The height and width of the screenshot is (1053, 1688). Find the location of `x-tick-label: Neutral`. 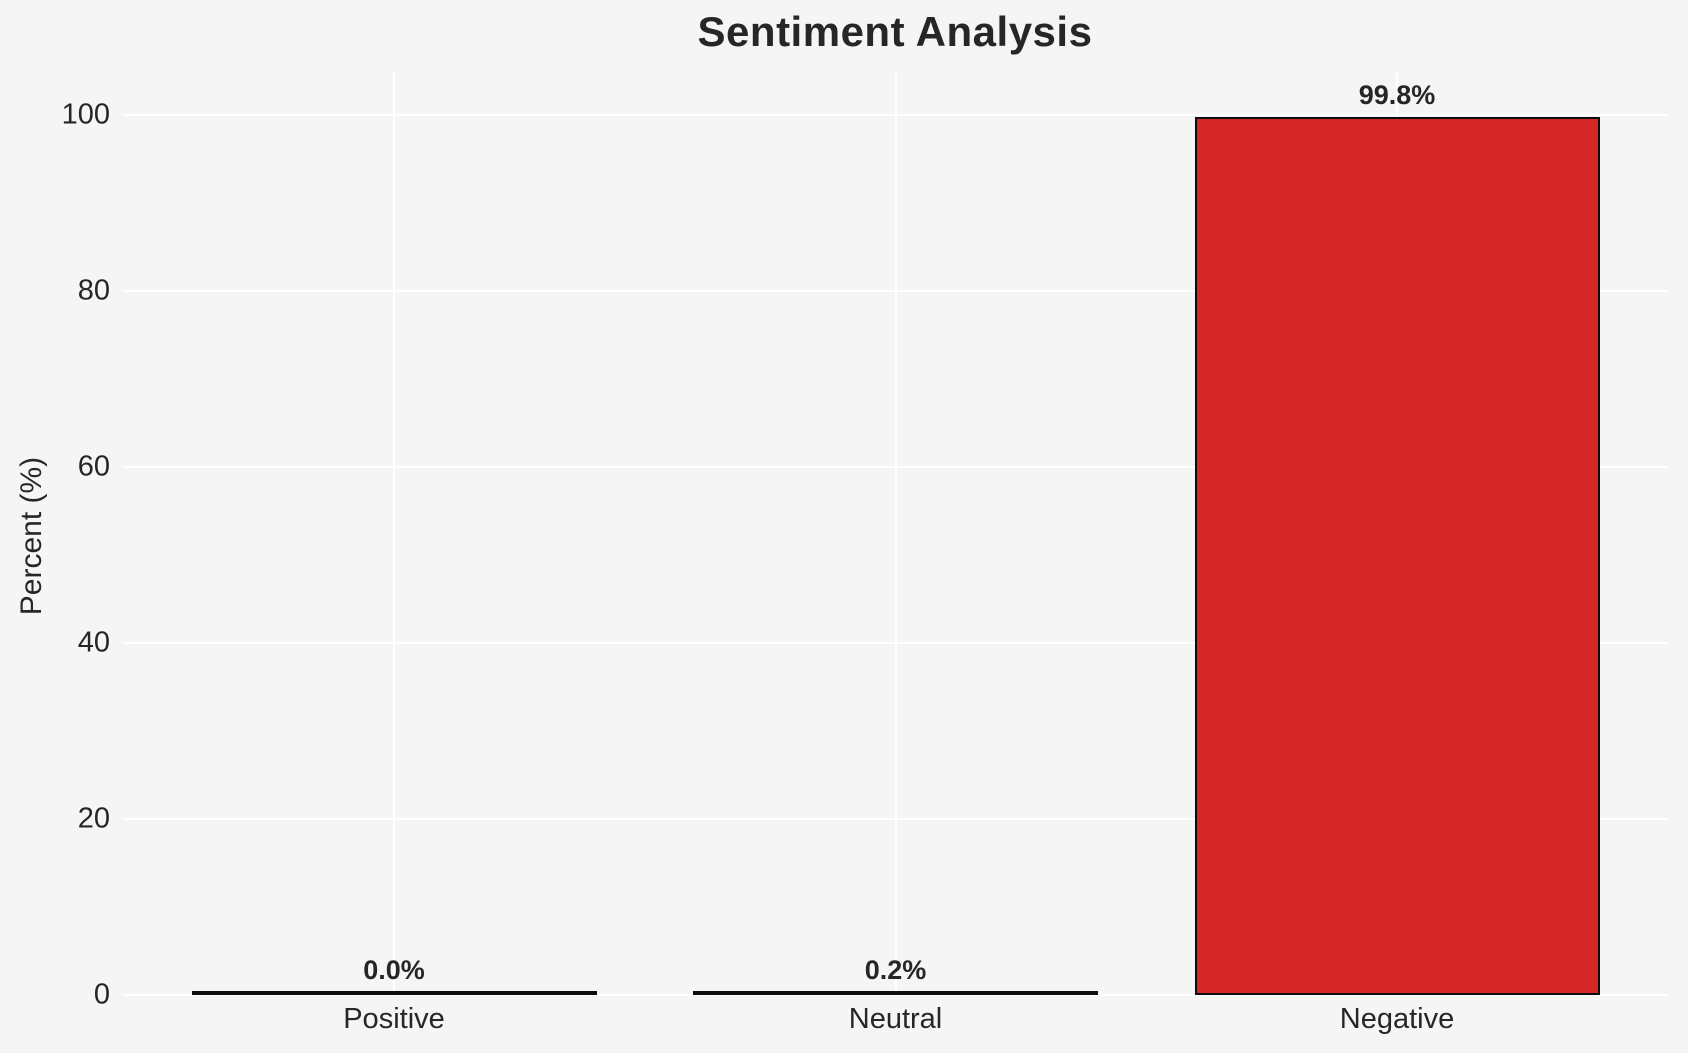

x-tick-label: Neutral is located at coordinates (895, 1019).